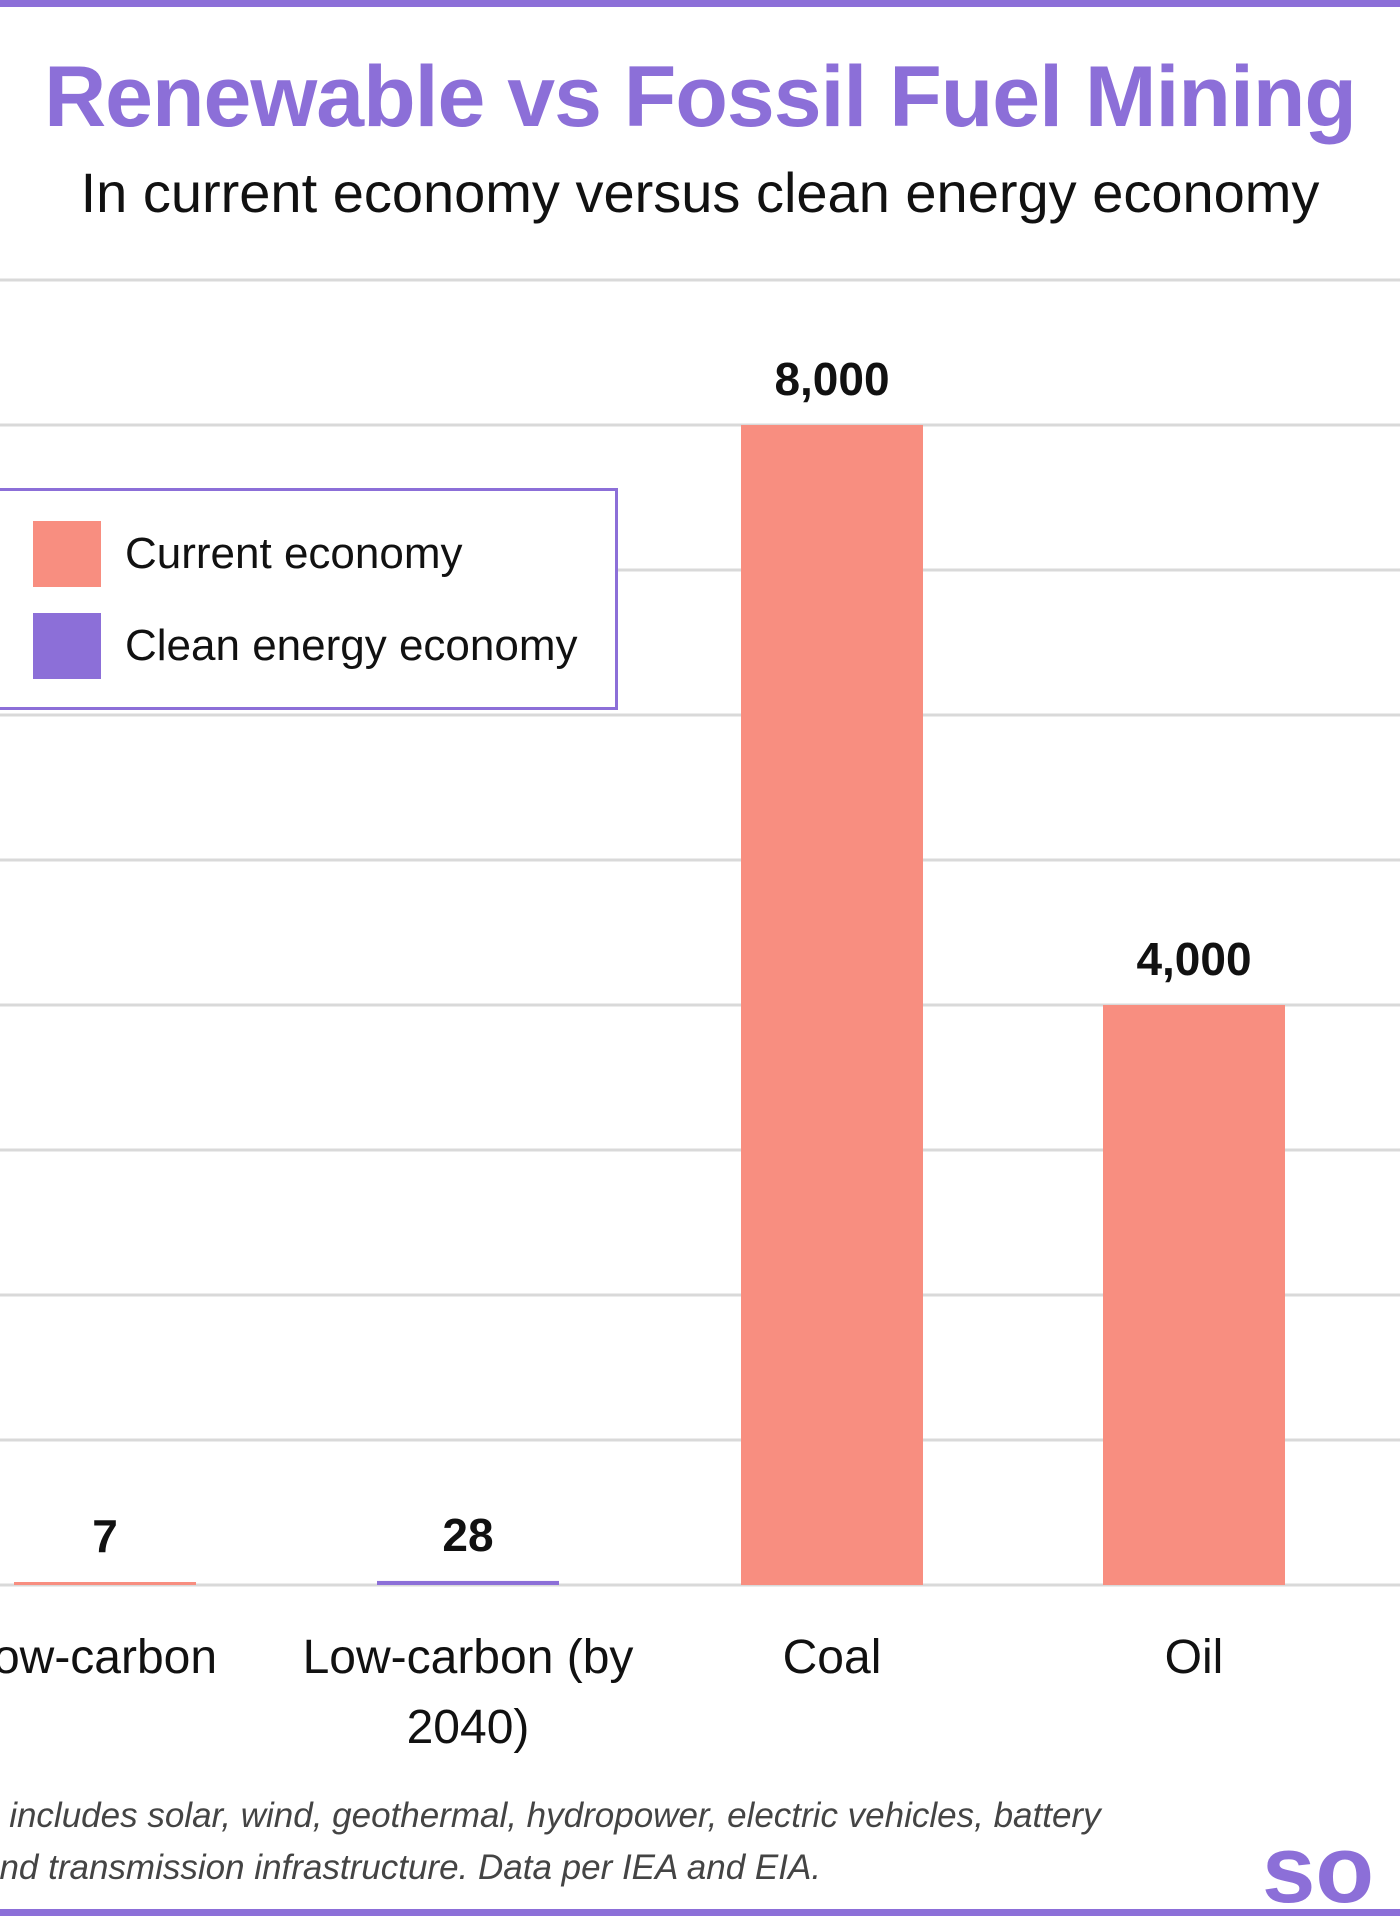 The image size is (1400, 1923). What do you see at coordinates (468, 1727) in the screenshot?
I see `x-tick-label: 2040)` at bounding box center [468, 1727].